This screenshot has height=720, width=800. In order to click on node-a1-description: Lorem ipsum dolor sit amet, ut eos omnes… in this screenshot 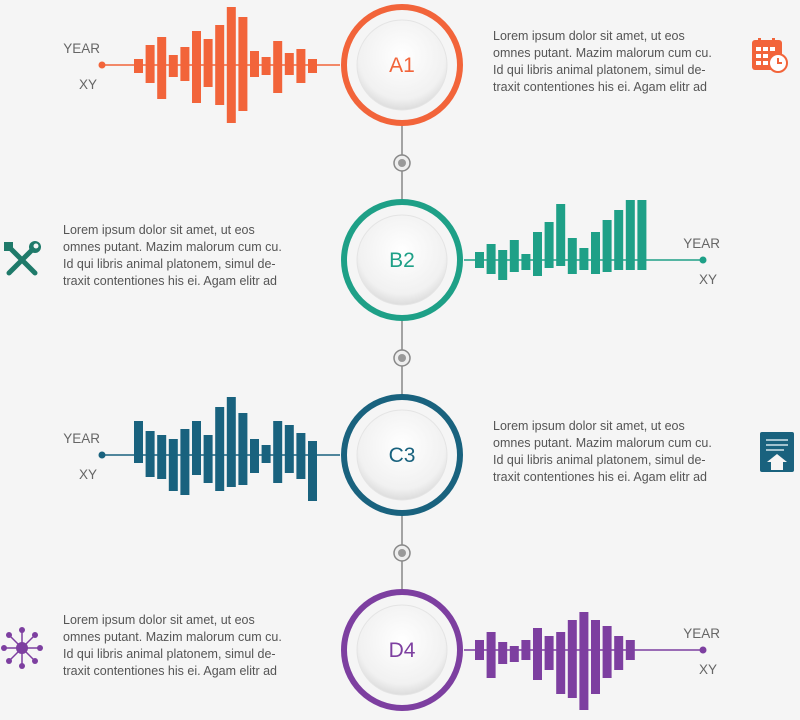, I will do `click(602, 61)`.